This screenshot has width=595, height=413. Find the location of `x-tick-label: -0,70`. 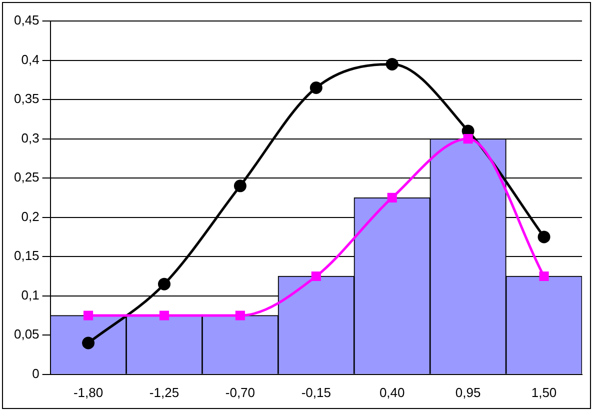

x-tick-label: -0,70 is located at coordinates (240, 392).